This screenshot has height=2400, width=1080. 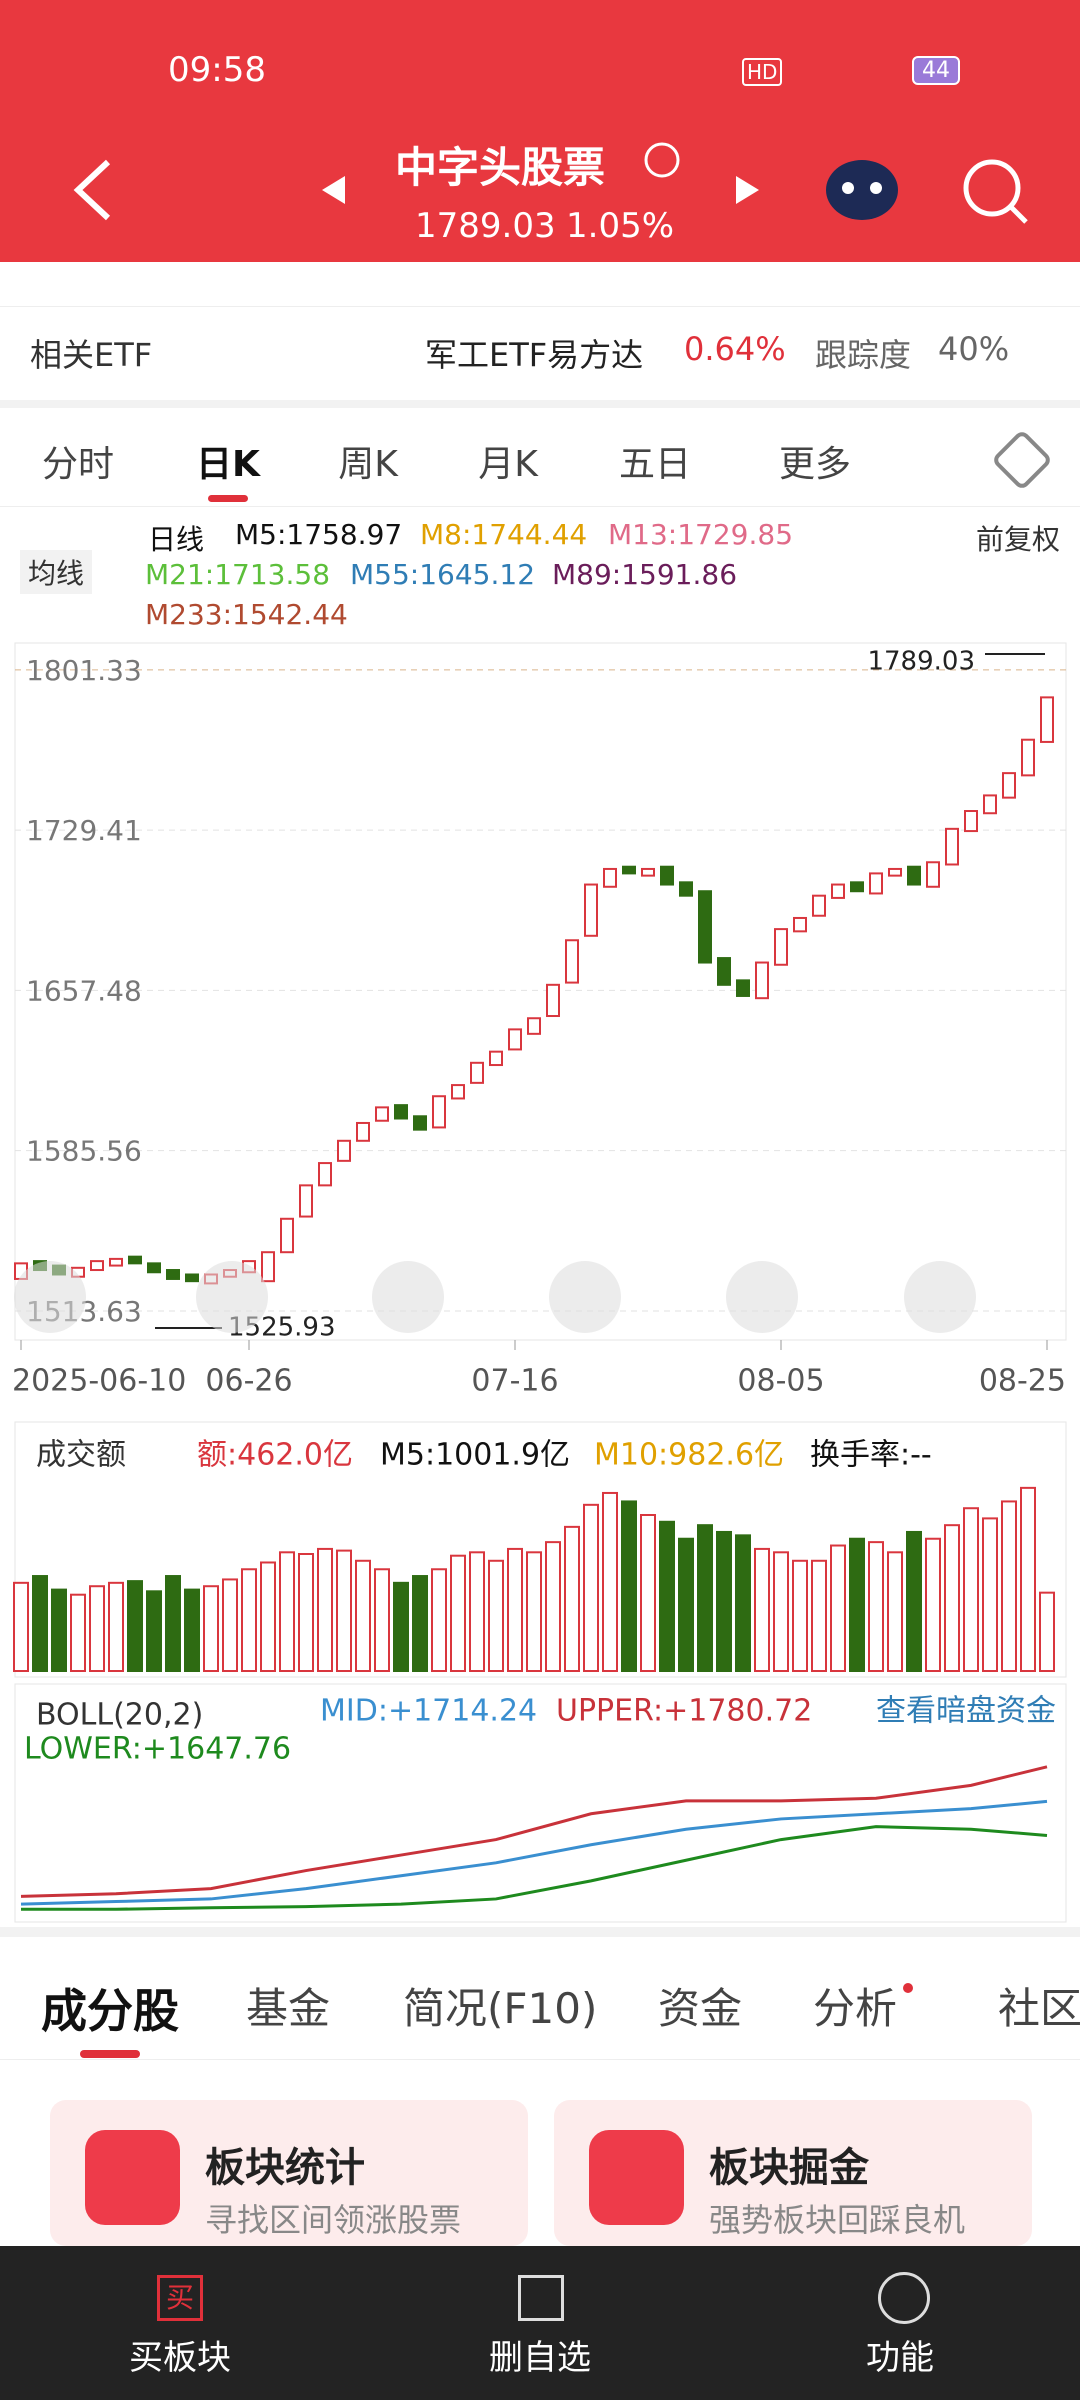 What do you see at coordinates (762, 72) in the screenshot?
I see `status-hd: HD` at bounding box center [762, 72].